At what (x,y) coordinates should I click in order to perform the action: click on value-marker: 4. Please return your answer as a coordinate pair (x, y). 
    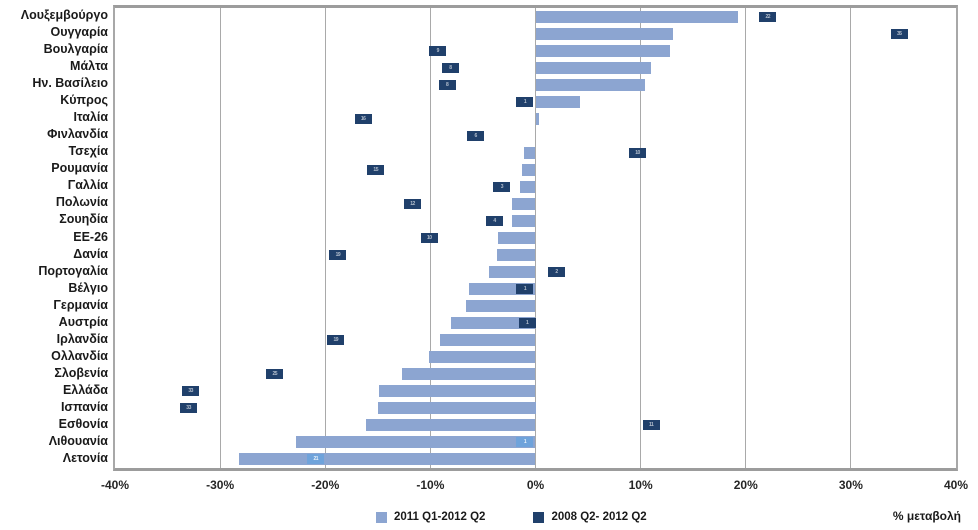
    Looking at the image, I should click on (494, 220).